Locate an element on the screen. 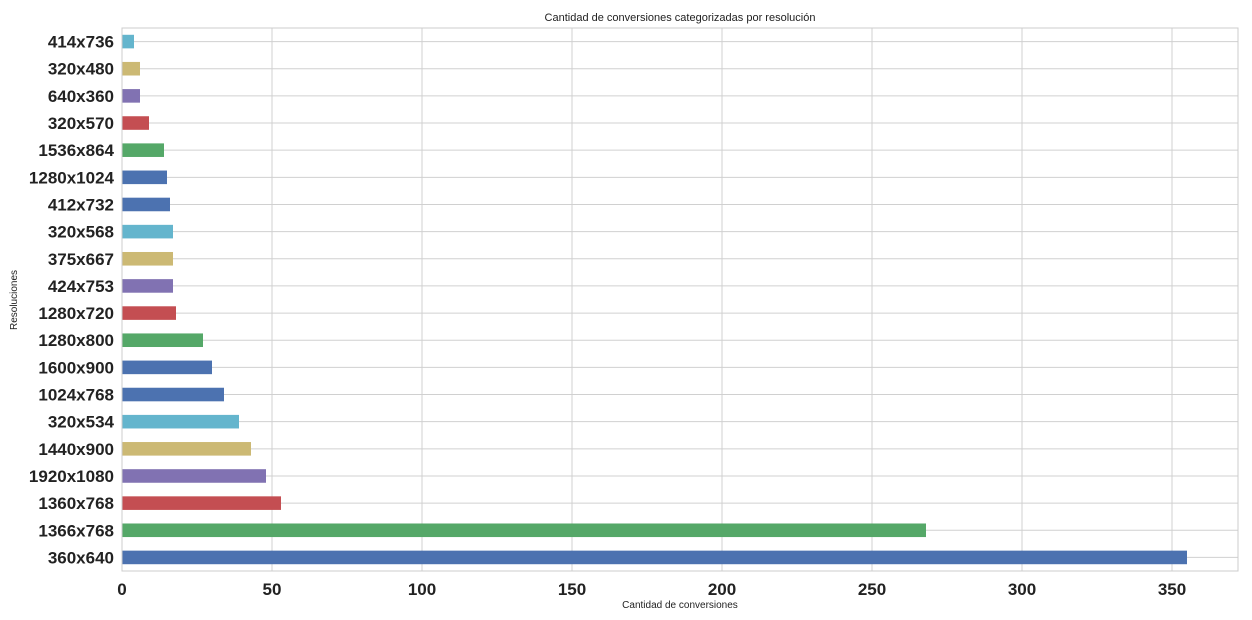  y-tick-label: 375x667 is located at coordinates (81, 259).